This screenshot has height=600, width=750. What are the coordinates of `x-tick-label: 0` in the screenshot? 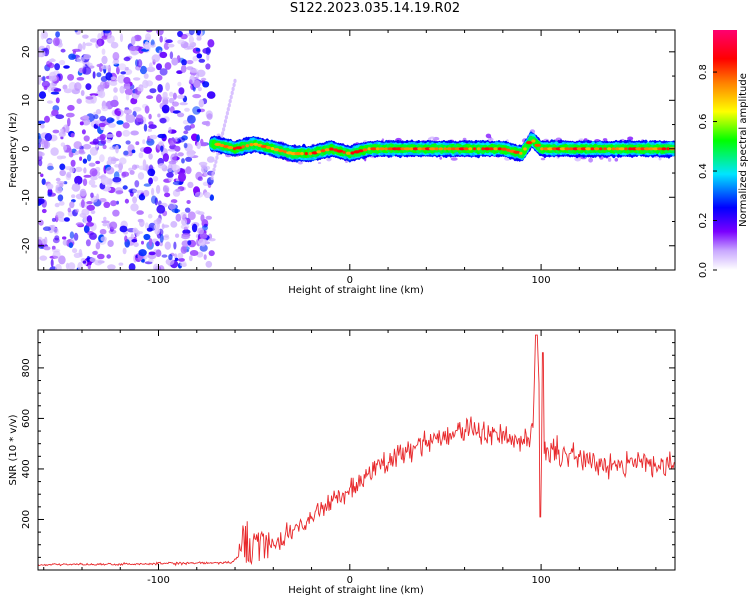 It's located at (350, 280).